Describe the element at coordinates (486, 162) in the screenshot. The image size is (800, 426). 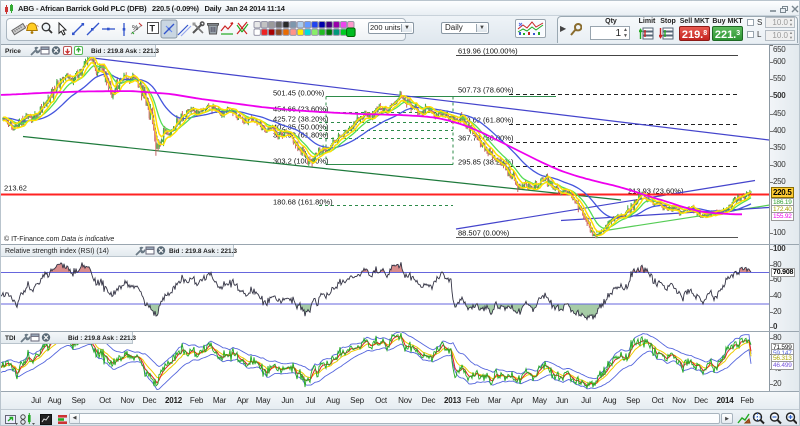
I see `svg-text: 295.85 (38.20%)` at that location.